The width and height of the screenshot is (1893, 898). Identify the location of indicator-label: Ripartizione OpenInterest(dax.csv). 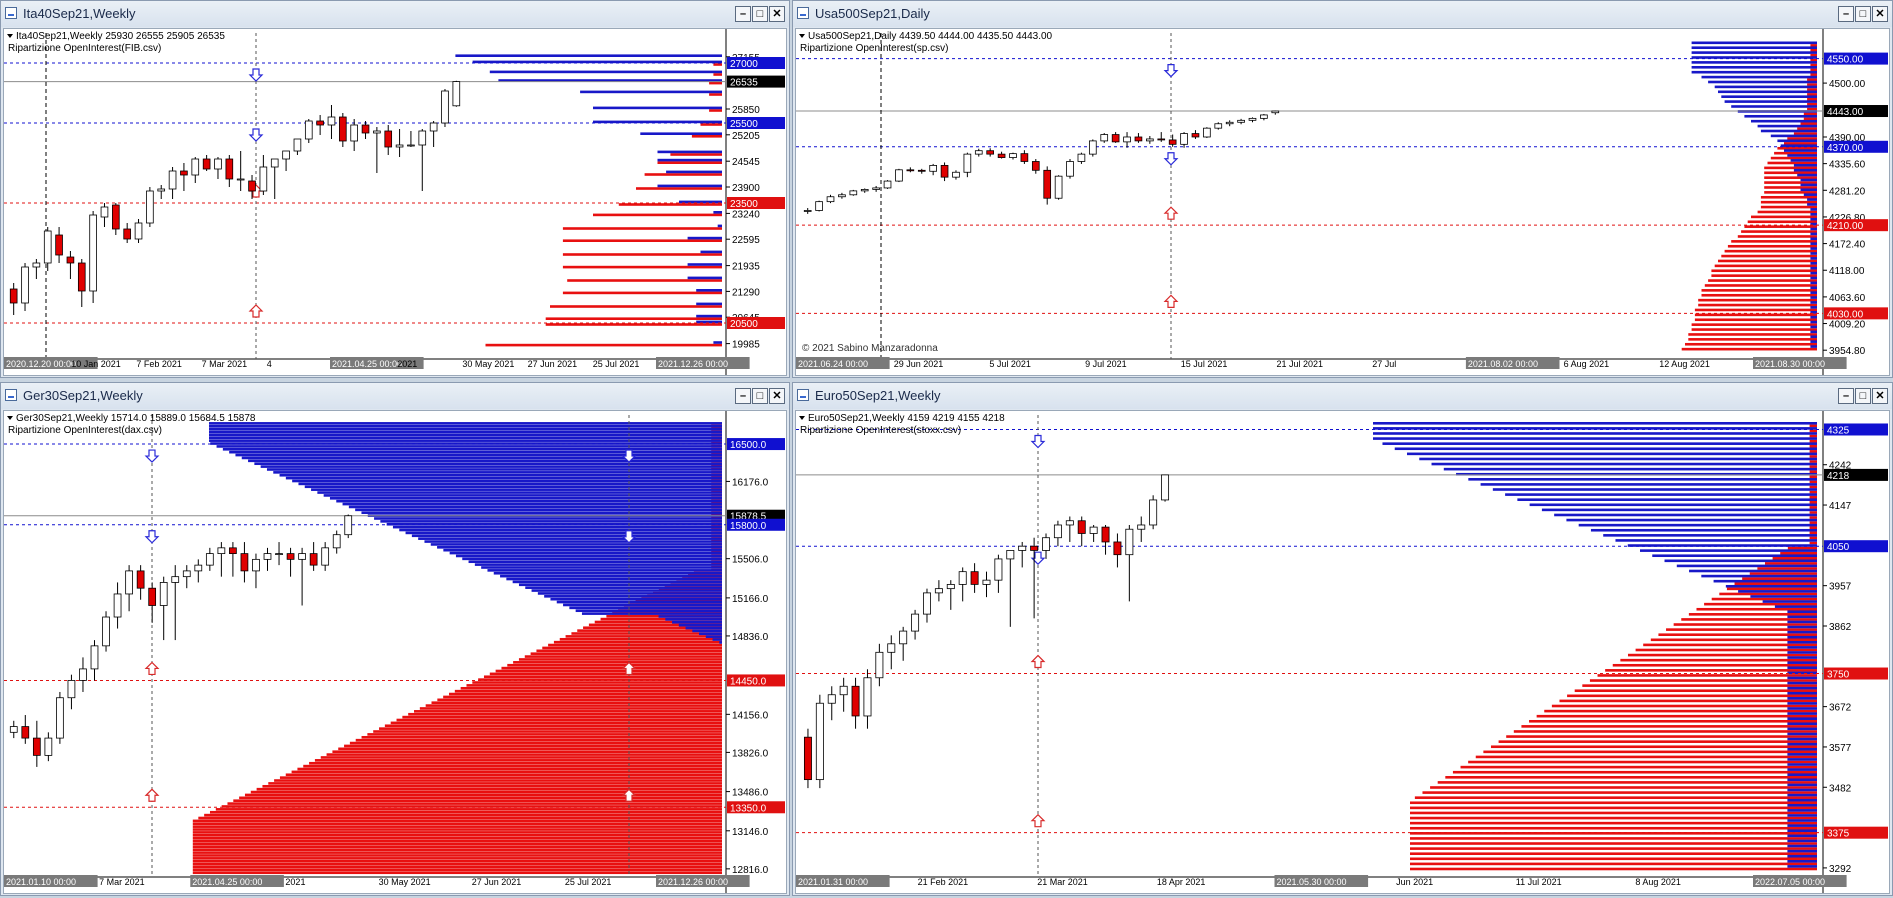
(85, 430).